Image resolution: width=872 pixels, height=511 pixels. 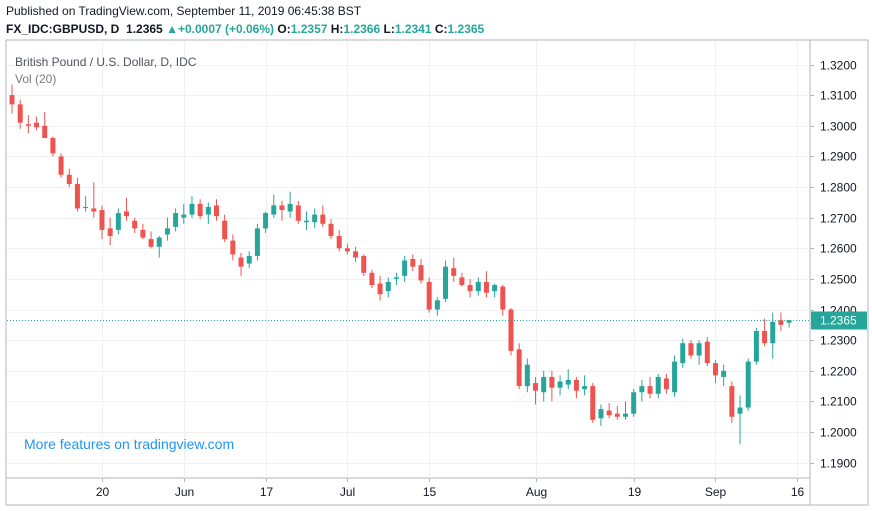 I want to click on open-label: O:, so click(x=284, y=29).